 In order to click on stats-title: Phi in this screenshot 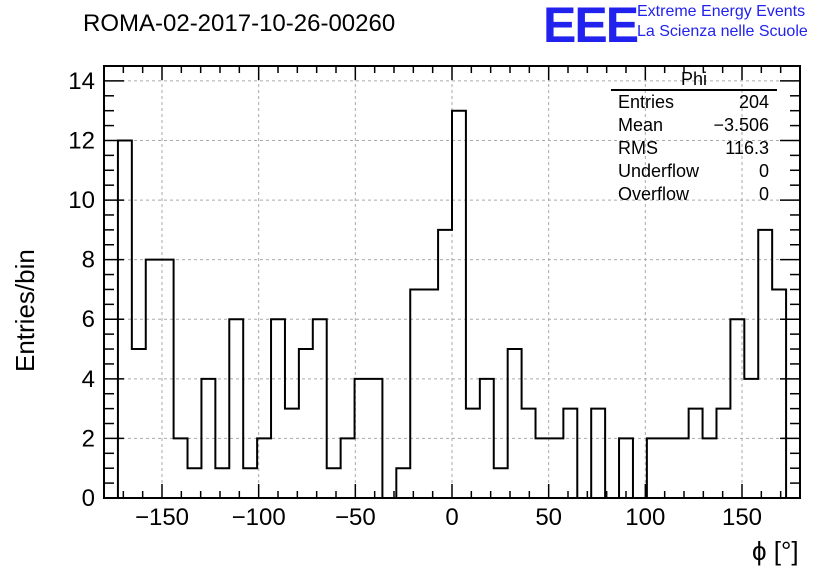, I will do `click(694, 80)`.